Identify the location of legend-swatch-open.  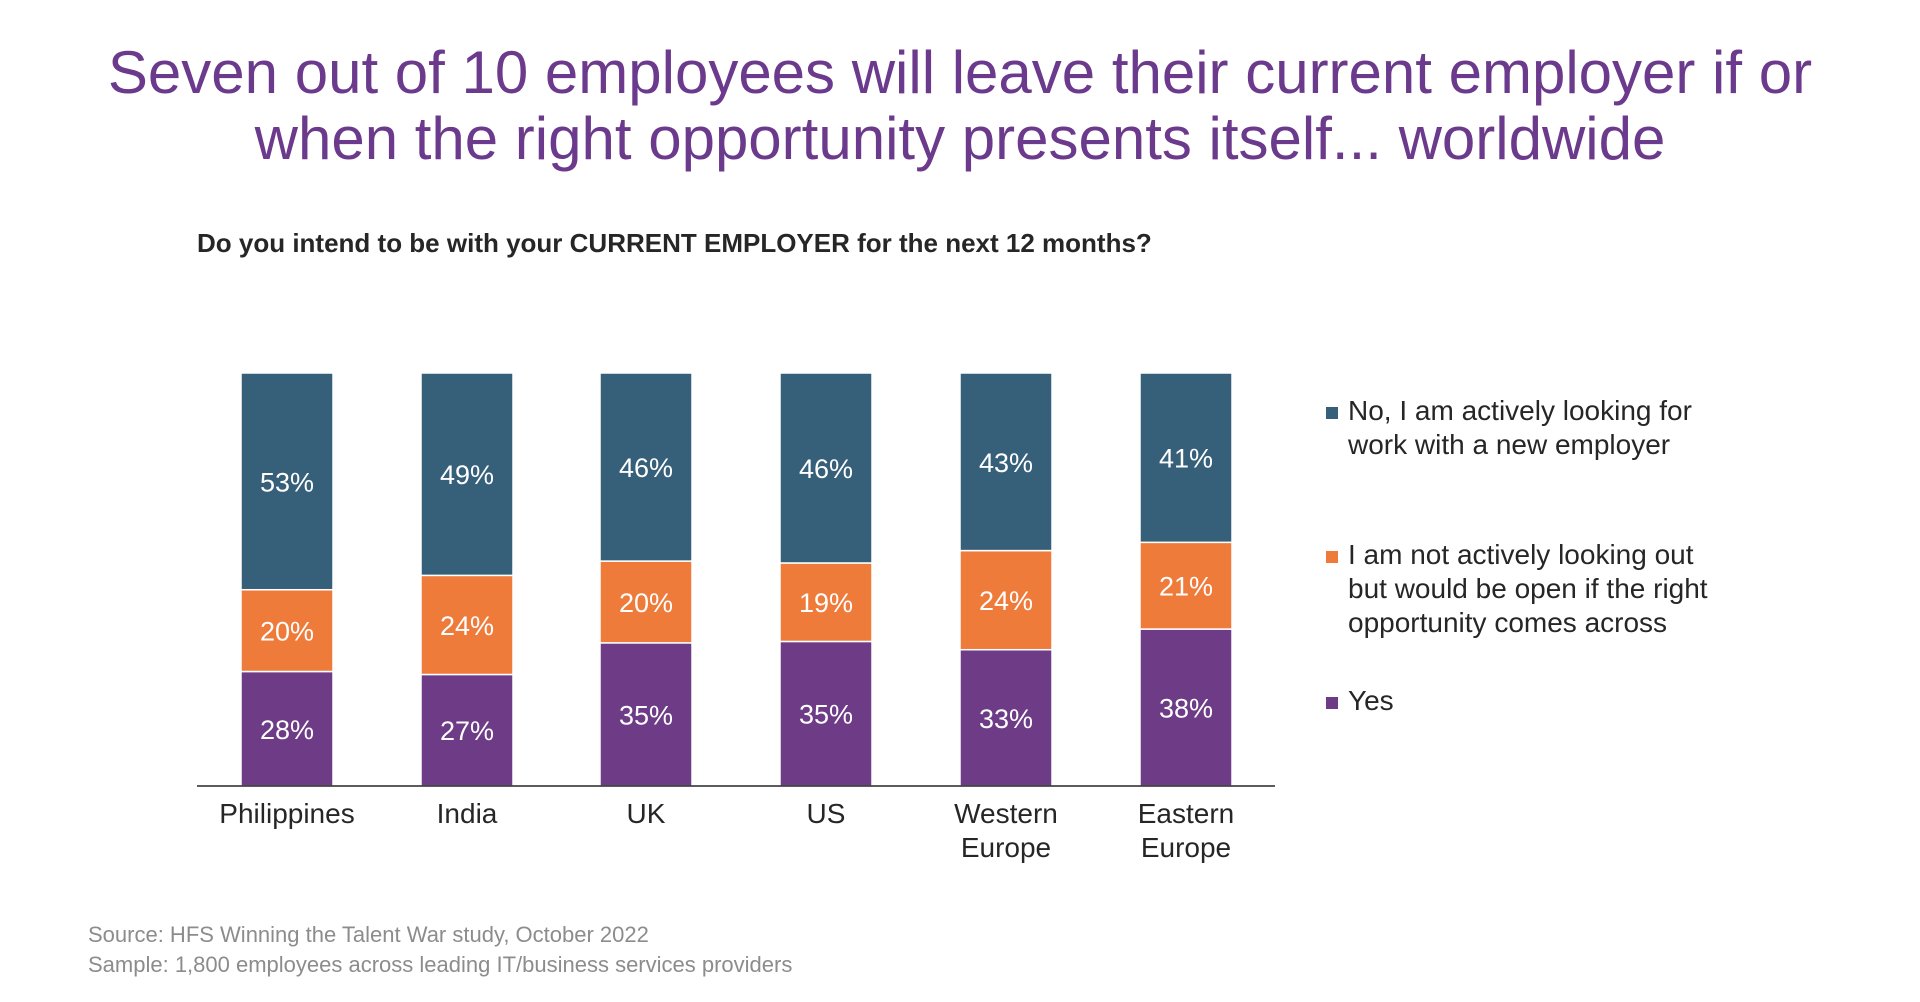
(1332, 557).